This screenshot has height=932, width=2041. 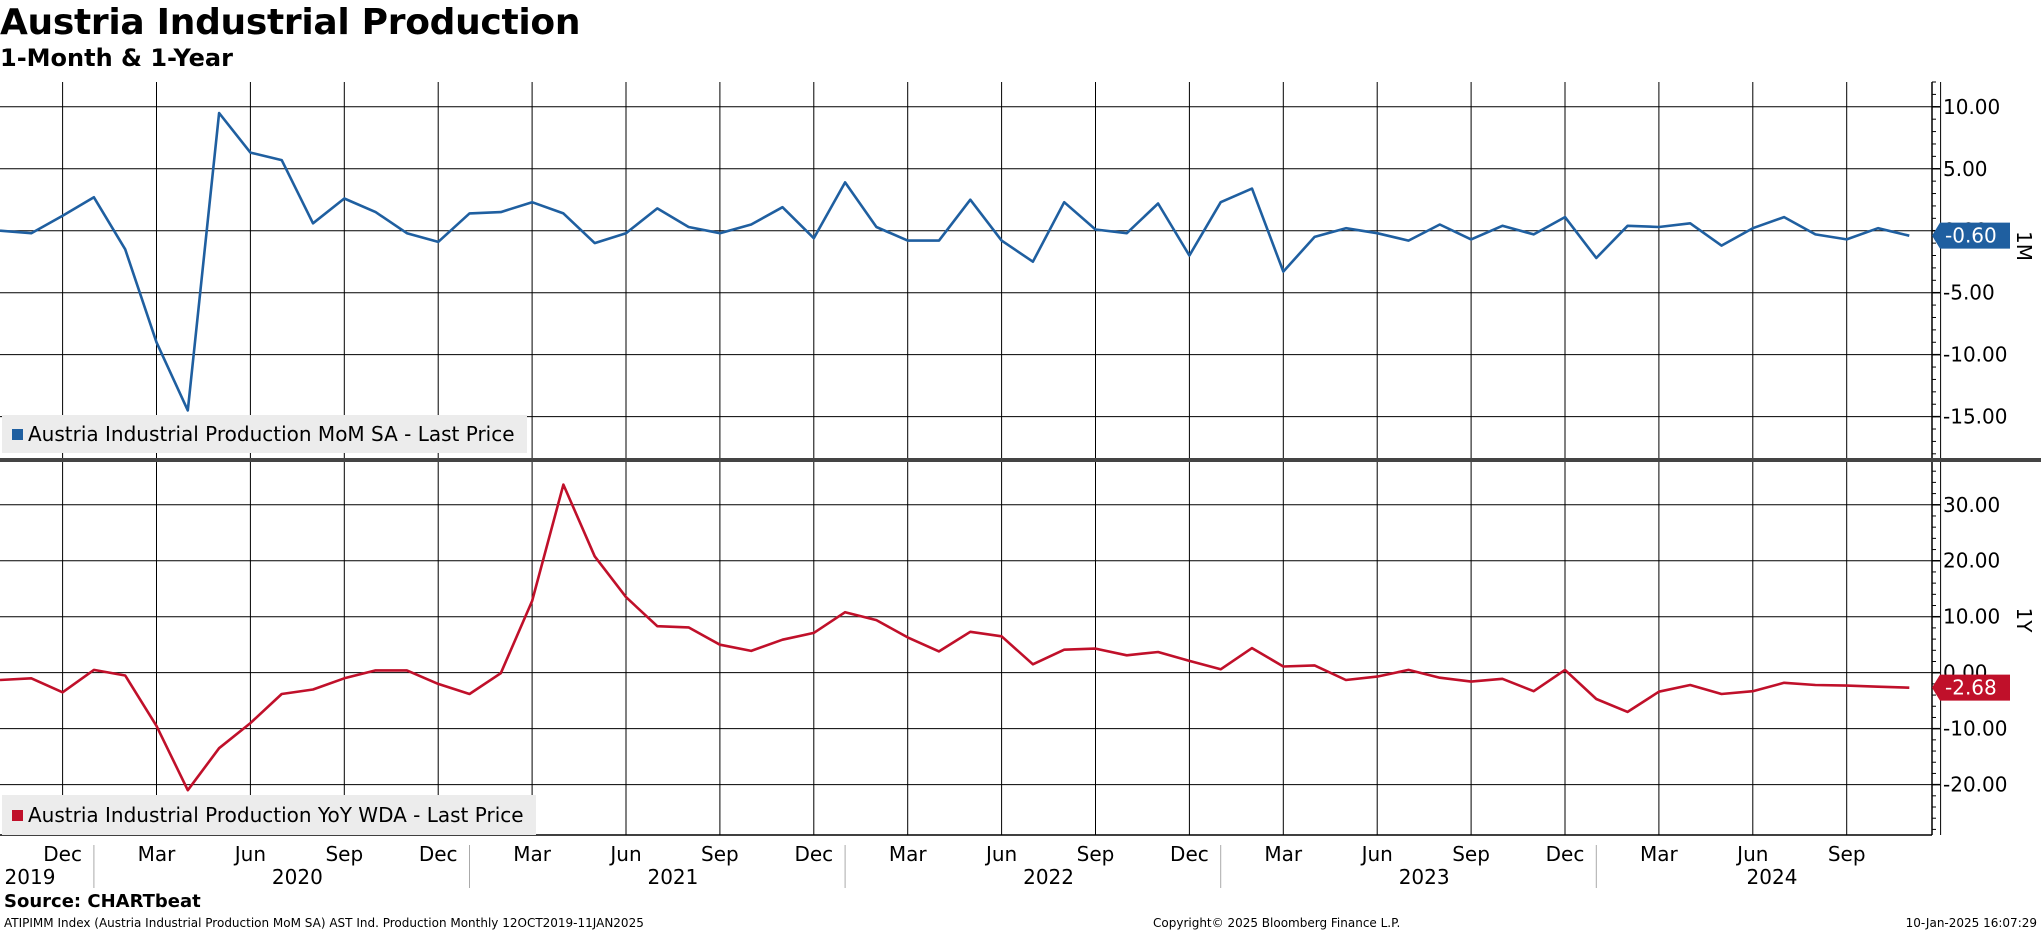 What do you see at coordinates (17, 434) in the screenshot?
I see `legend-swatch-top` at bounding box center [17, 434].